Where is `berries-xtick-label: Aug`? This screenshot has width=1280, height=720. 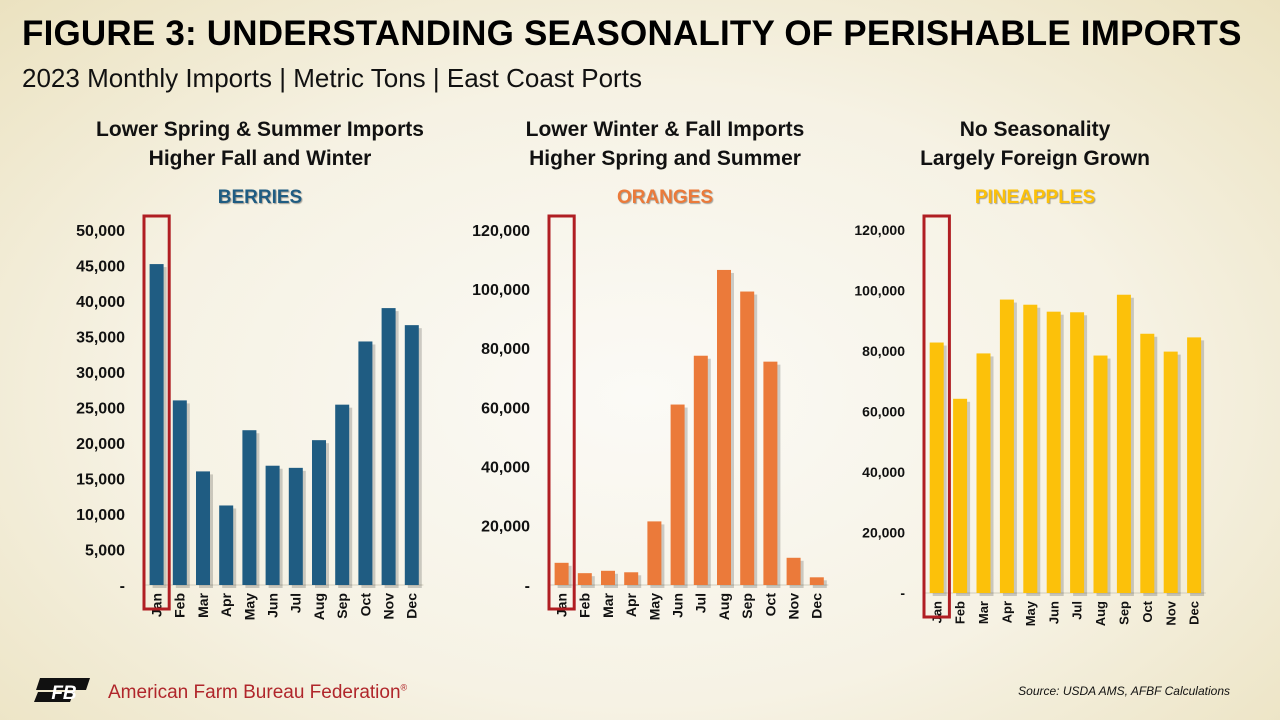
berries-xtick-label: Aug is located at coordinates (319, 606).